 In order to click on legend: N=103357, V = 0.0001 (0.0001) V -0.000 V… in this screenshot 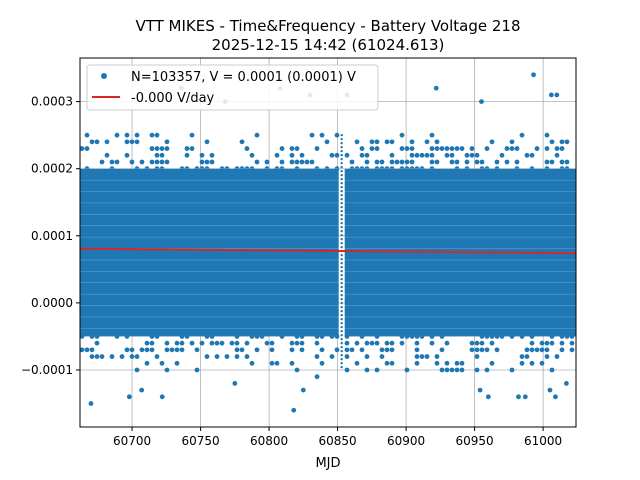, I will do `click(232, 87)`.